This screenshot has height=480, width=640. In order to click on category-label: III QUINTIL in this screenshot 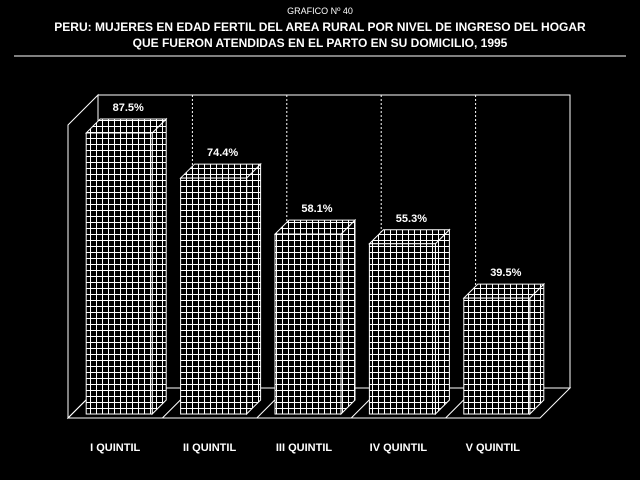, I will do `click(304, 448)`.